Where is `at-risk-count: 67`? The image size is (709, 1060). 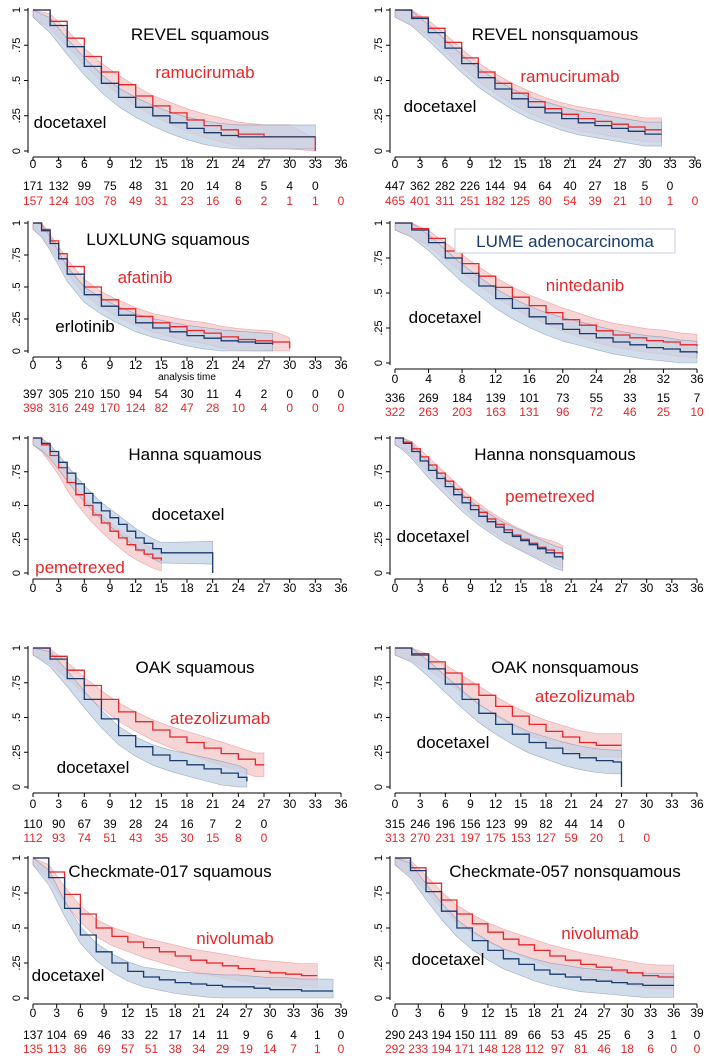
at-risk-count: 67 is located at coordinates (85, 824).